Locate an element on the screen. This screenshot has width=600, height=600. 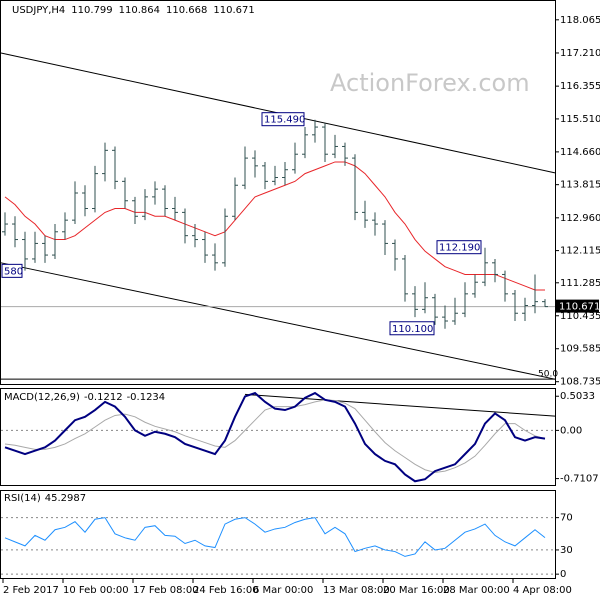
macd-signal is located at coordinates (275, 436).